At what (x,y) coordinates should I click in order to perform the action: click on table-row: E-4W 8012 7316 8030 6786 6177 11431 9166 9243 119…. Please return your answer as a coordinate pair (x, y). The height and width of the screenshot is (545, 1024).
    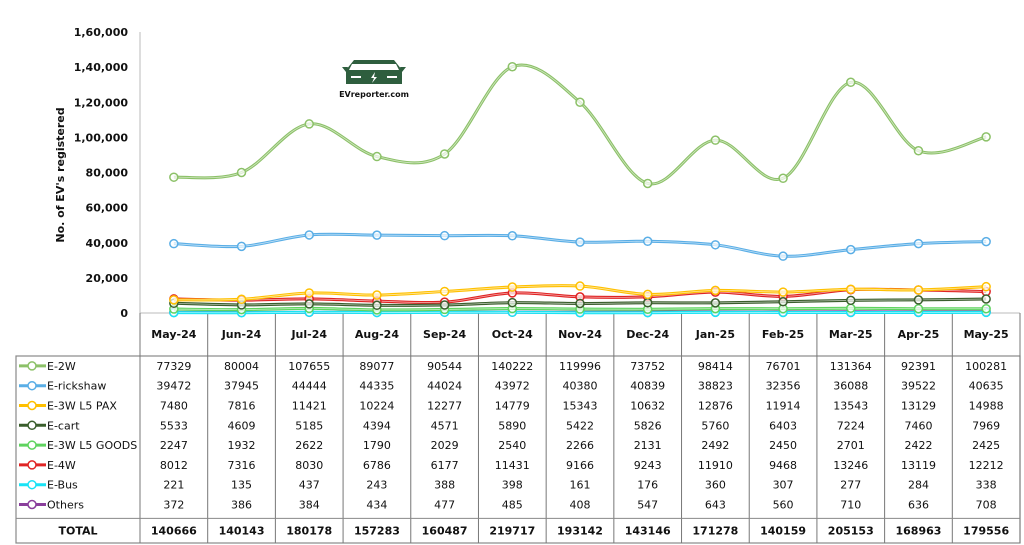
    Looking at the image, I should click on (511, 465).